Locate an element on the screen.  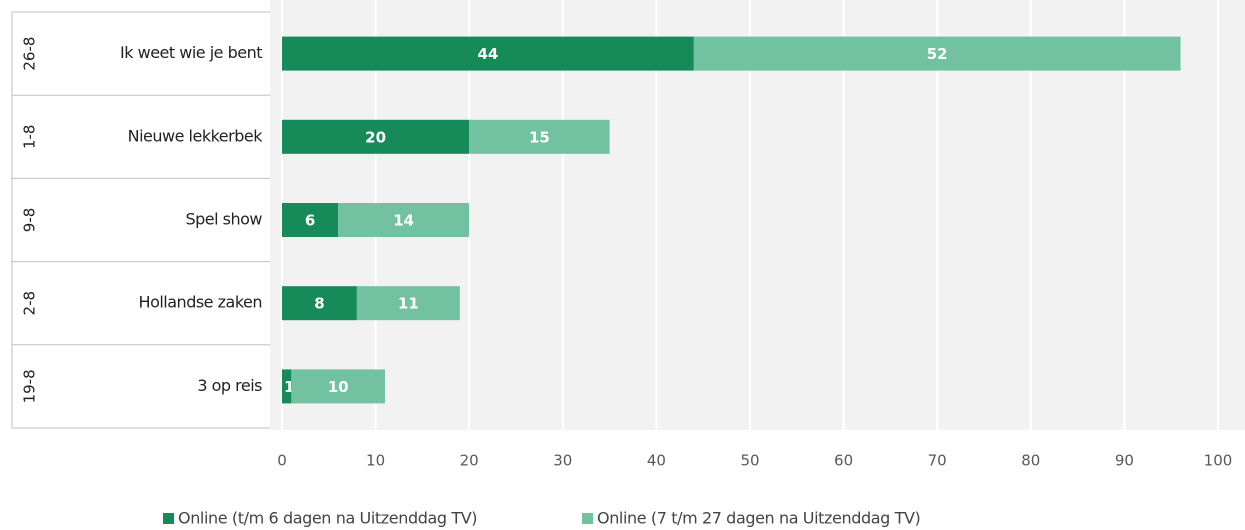
group-label: 9-8 is located at coordinates (30, 220).